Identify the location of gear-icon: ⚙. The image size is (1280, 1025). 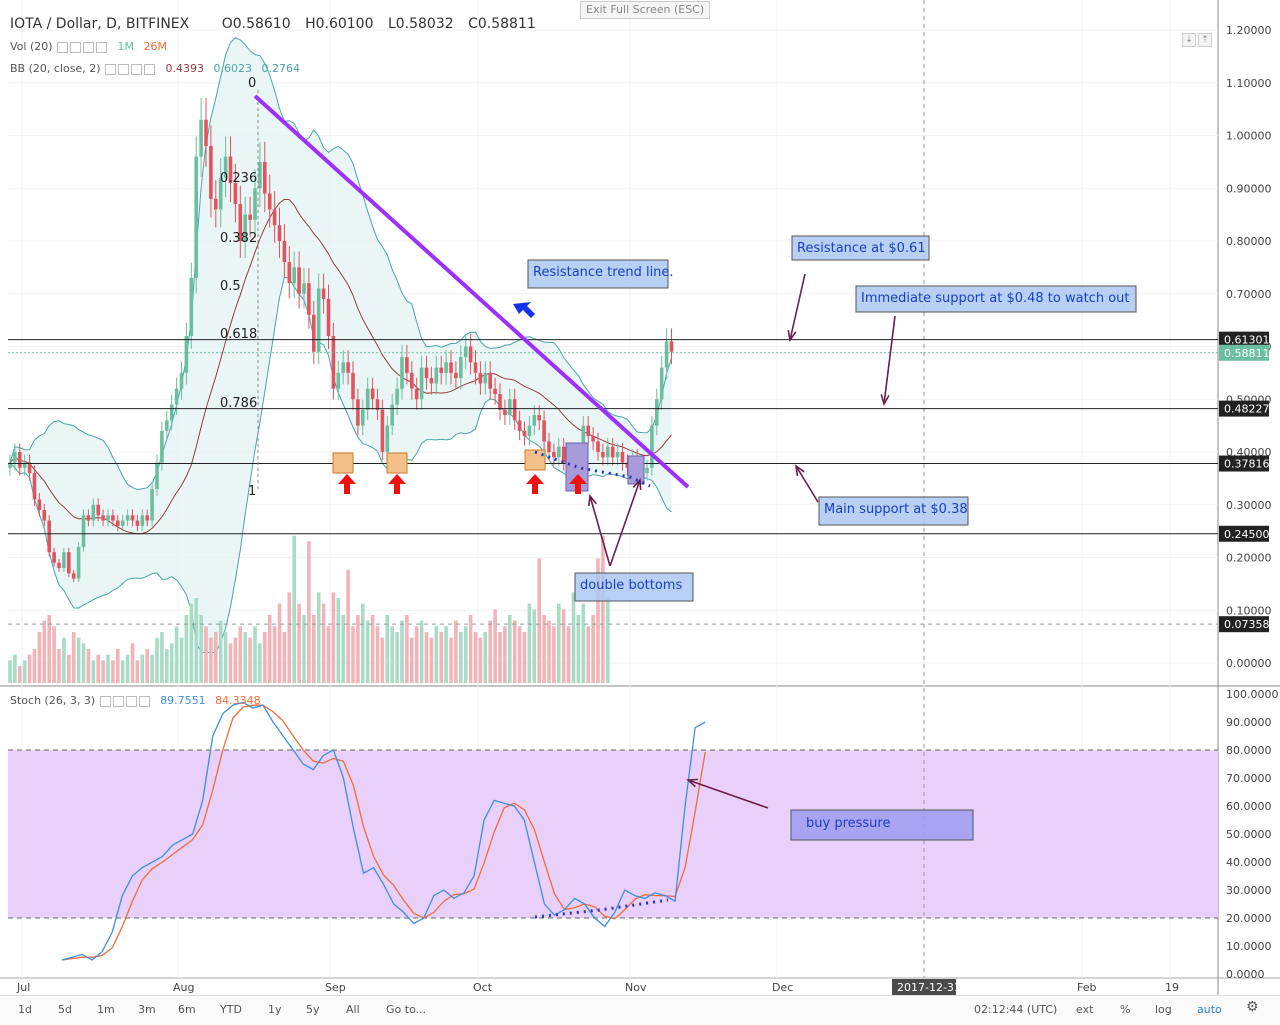
(1252, 1007).